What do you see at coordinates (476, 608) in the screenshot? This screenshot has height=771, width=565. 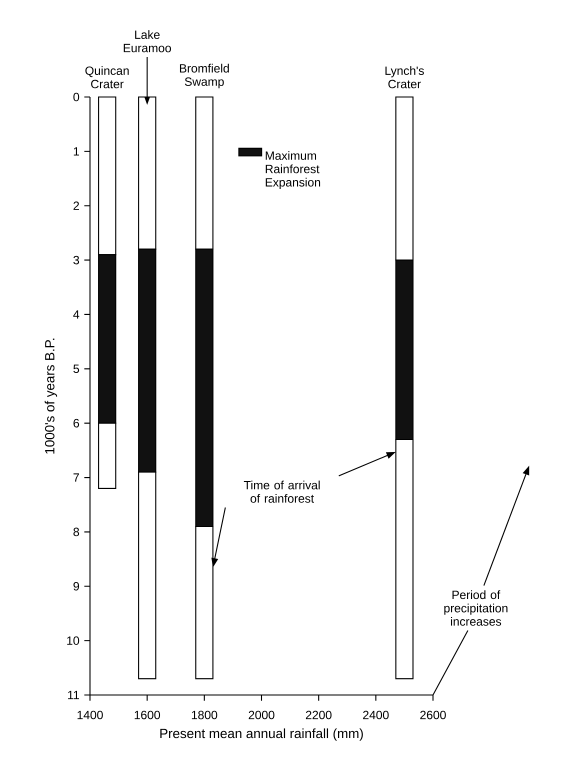 I see `text: Period of precipitation increases` at bounding box center [476, 608].